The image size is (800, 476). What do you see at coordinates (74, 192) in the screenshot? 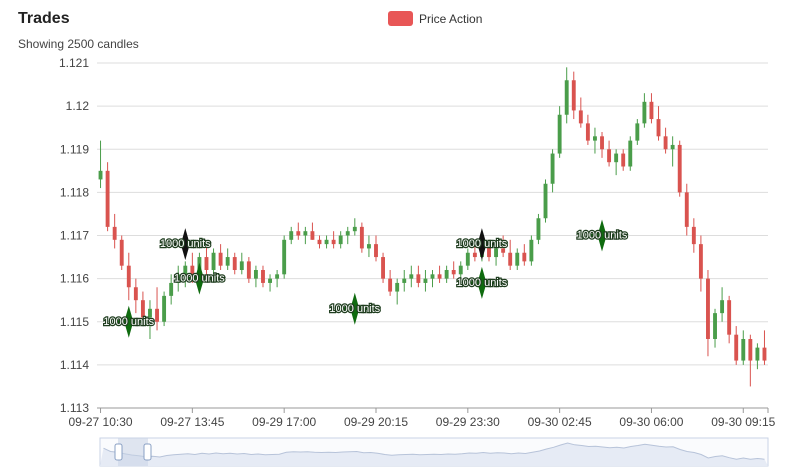
I see `y-tick-label: 1.118` at bounding box center [74, 192].